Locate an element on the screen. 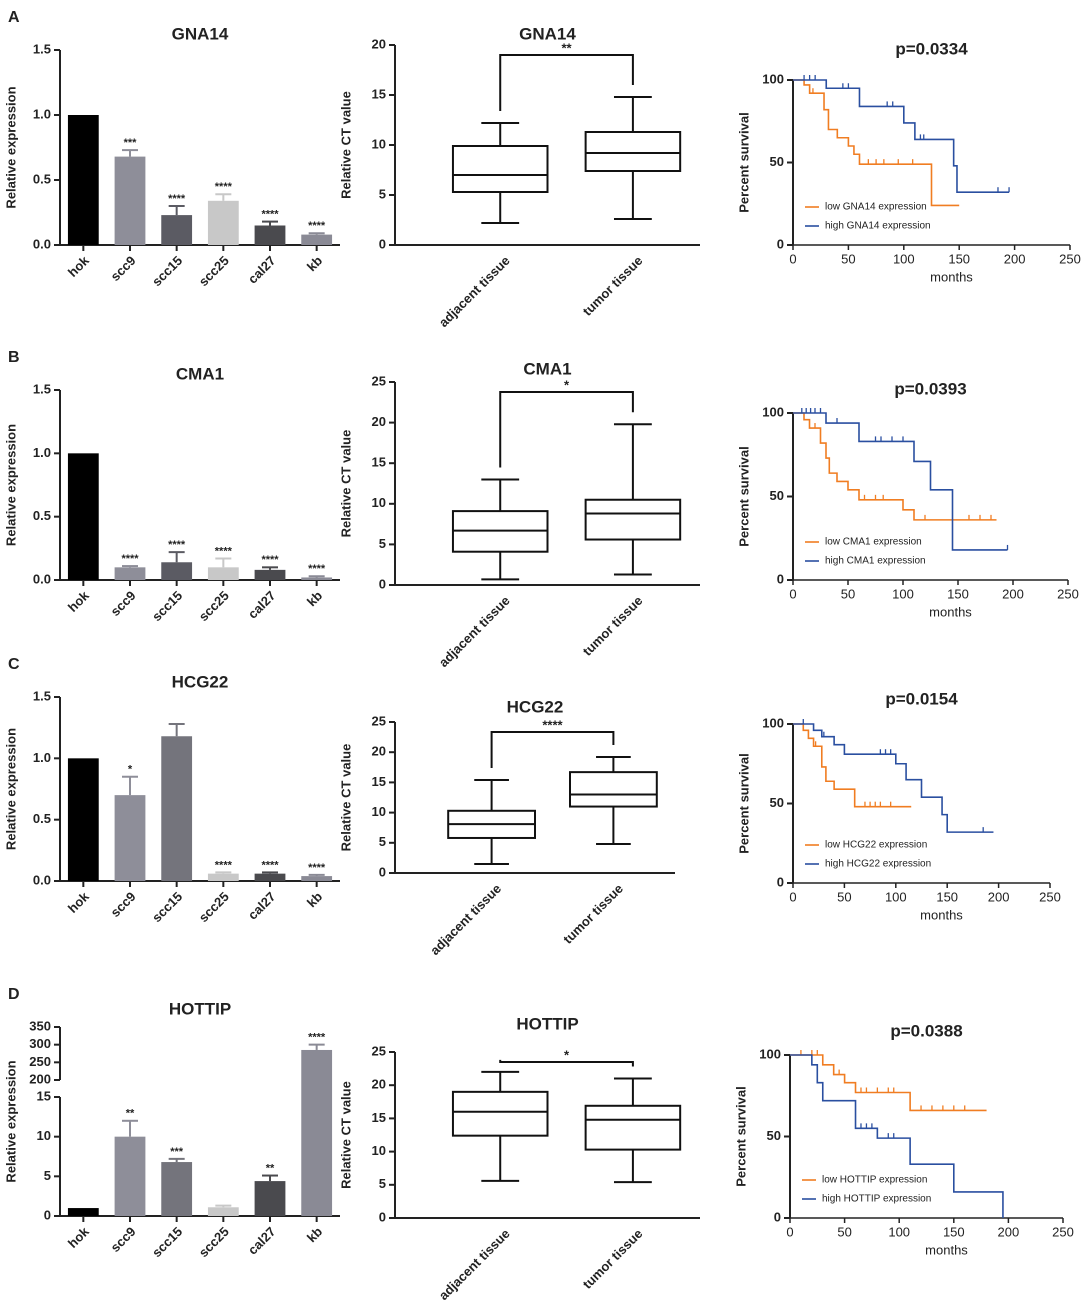 Image resolution: width=1084 pixels, height=1306 pixels. legend-label: low HOTTIP expression is located at coordinates (874, 1180).